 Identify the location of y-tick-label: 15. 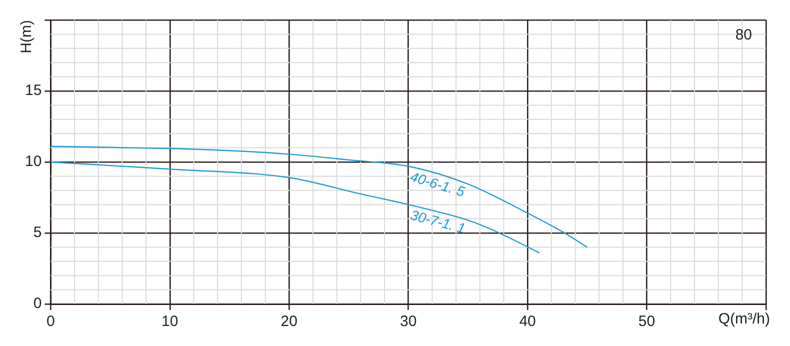
(33, 91).